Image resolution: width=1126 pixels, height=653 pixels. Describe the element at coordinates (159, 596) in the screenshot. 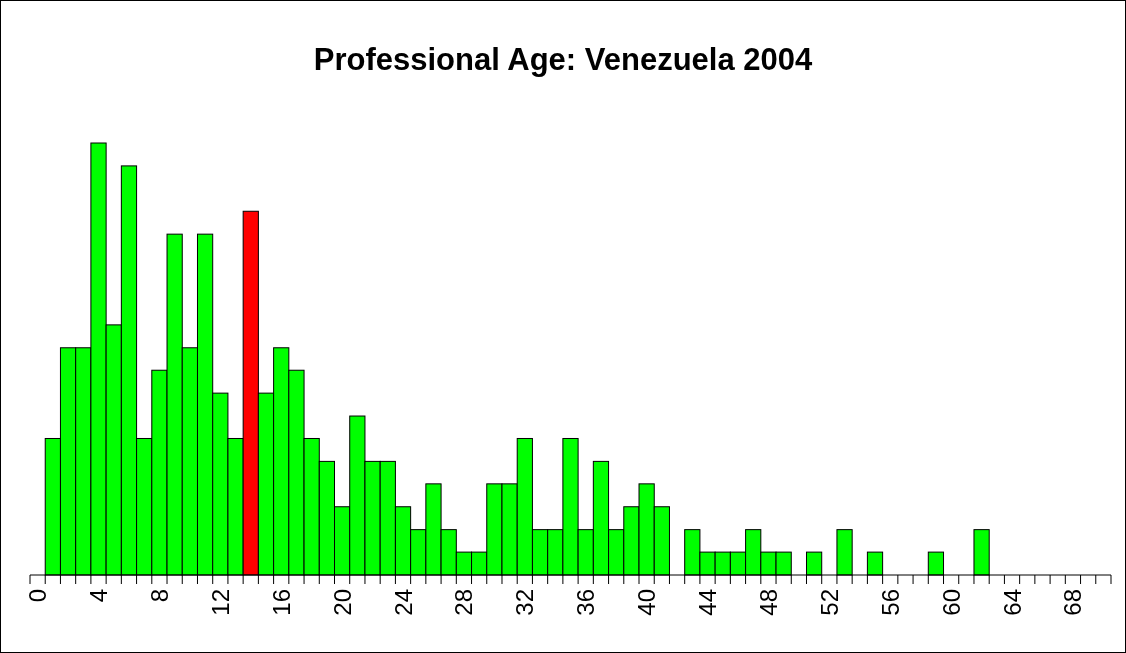

I see `x-tick-label: 8` at that location.